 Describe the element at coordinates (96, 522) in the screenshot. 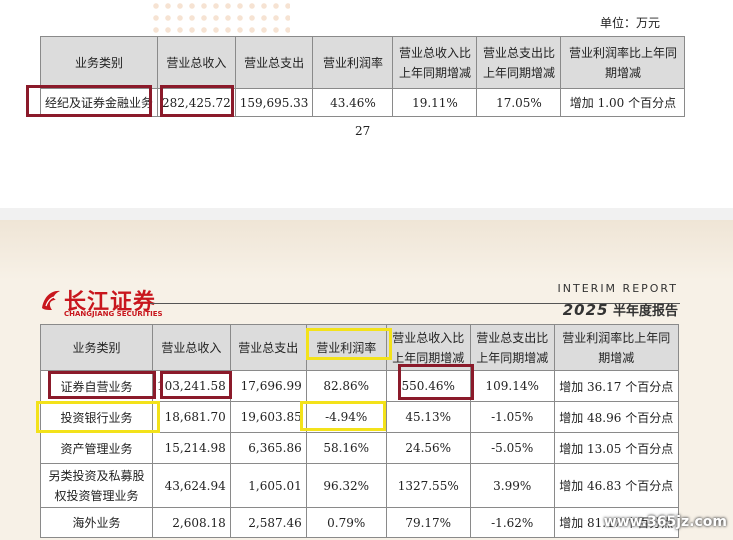

I see `cell-category: 海外业务` at that location.